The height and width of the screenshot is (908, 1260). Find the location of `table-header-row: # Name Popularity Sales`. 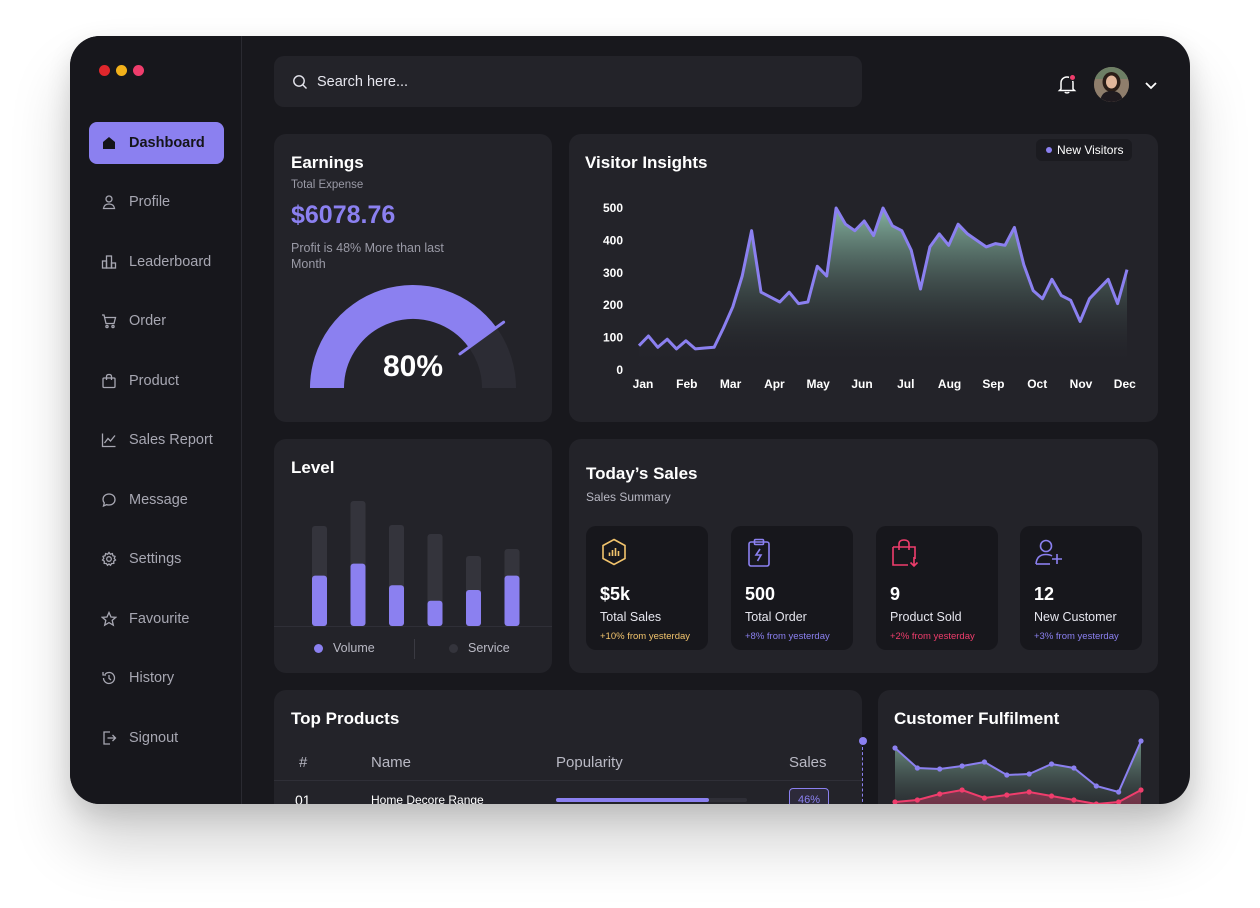

table-header-row: # Name Popularity Sales is located at coordinates (568, 763).